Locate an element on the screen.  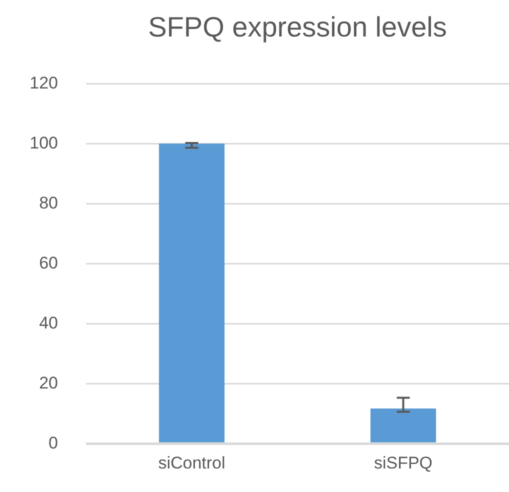
x-tick-label: siControl is located at coordinates (192, 462).